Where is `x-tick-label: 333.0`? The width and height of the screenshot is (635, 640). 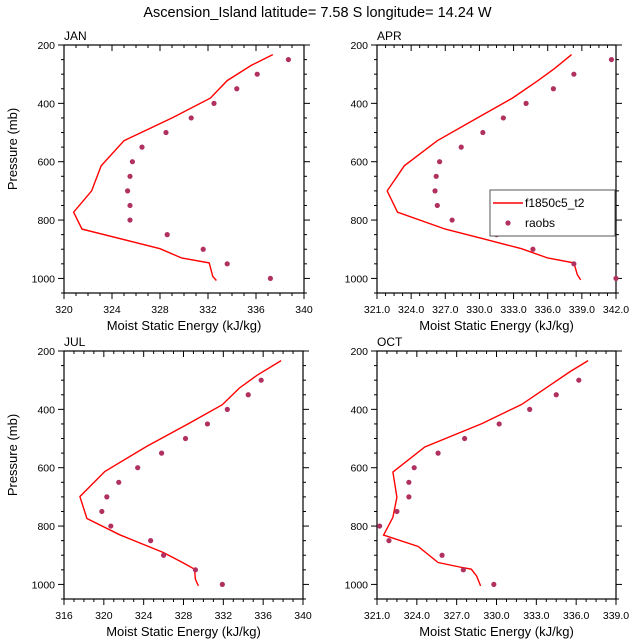
x-tick-label: 333.0 is located at coordinates (536, 616).